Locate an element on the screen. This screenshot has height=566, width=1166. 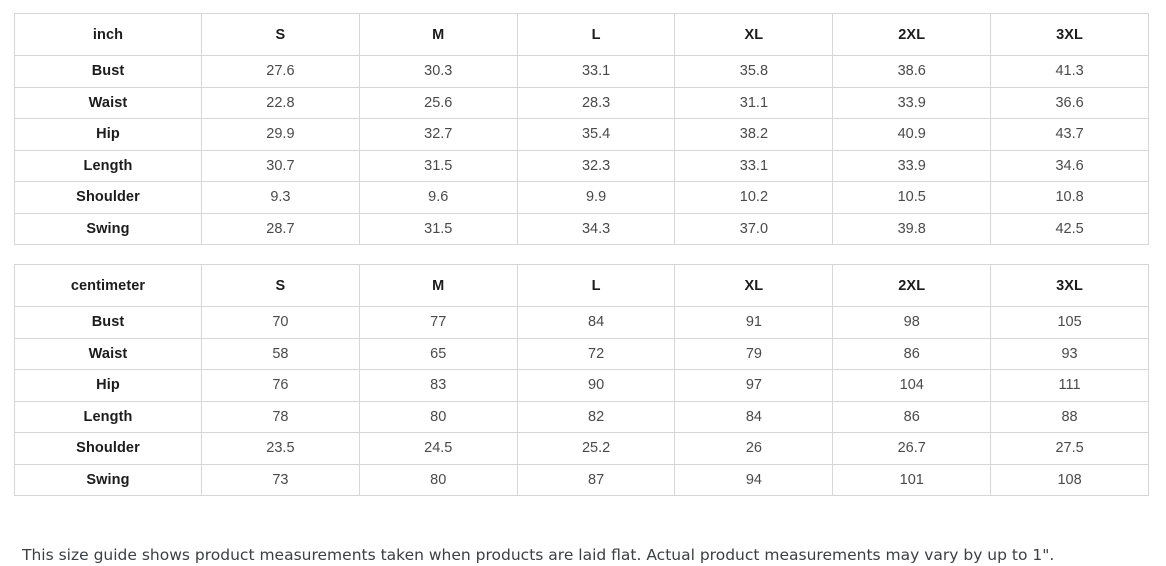
measurement-value-cell: 77 is located at coordinates (438, 322).